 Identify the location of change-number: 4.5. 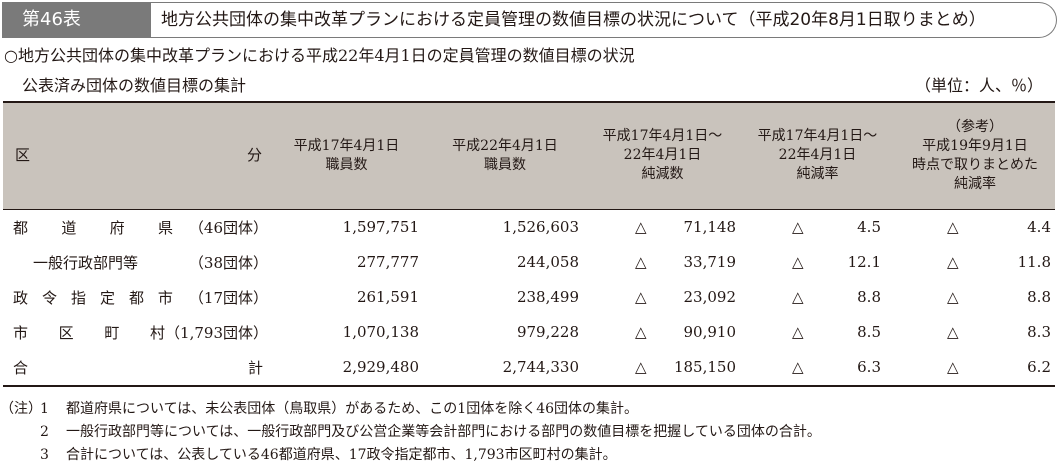
(869, 227).